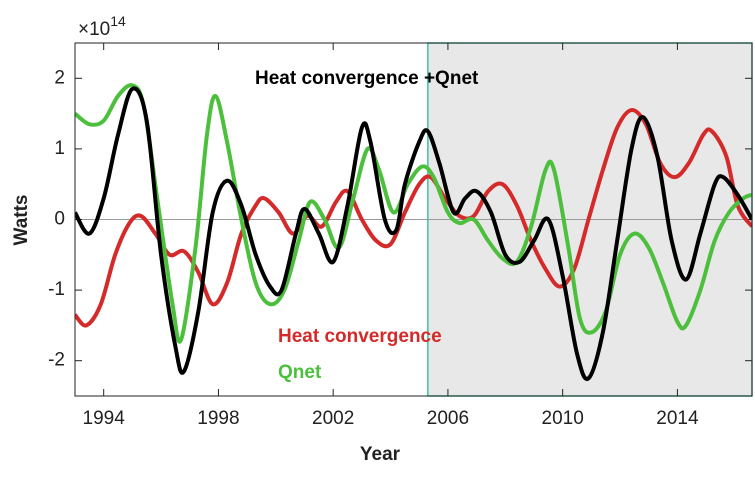 The image size is (755, 479). I want to click on y-tick-label: 2, so click(59, 77).